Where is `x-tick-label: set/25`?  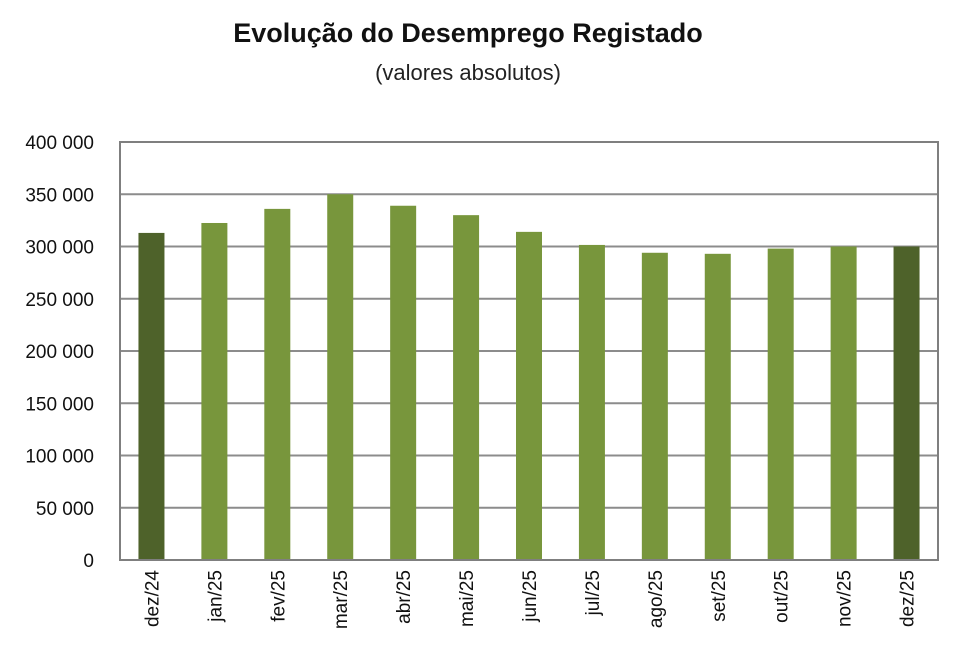 x-tick-label: set/25 is located at coordinates (719, 596).